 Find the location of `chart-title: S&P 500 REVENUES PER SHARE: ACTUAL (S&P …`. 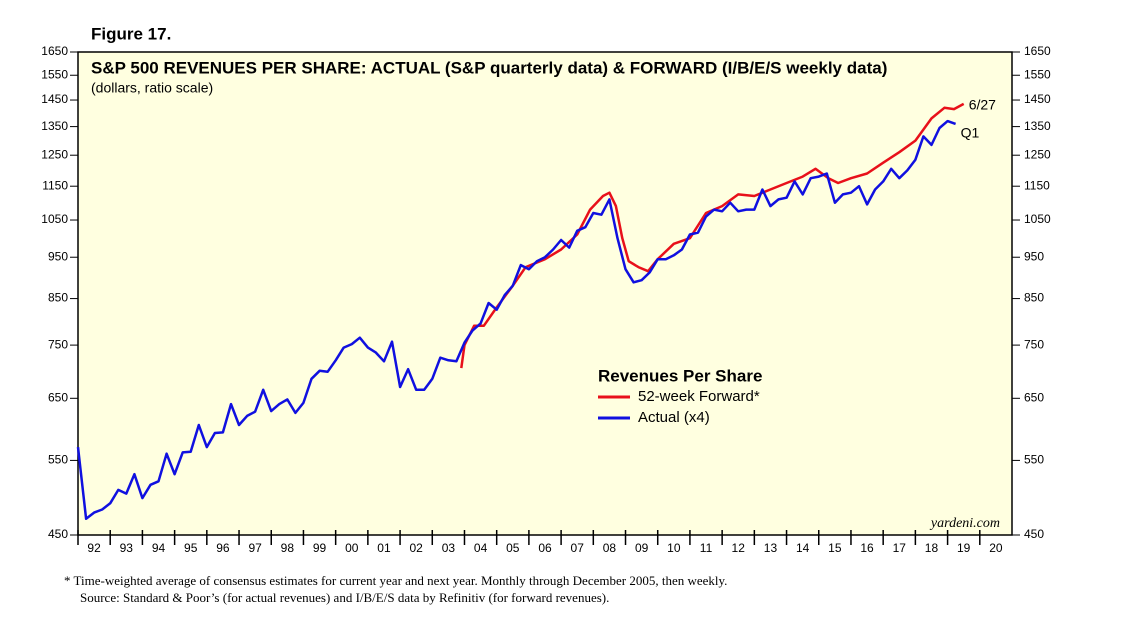

chart-title: S&P 500 REVENUES PER SHARE: ACTUAL (S&P … is located at coordinates (489, 67).